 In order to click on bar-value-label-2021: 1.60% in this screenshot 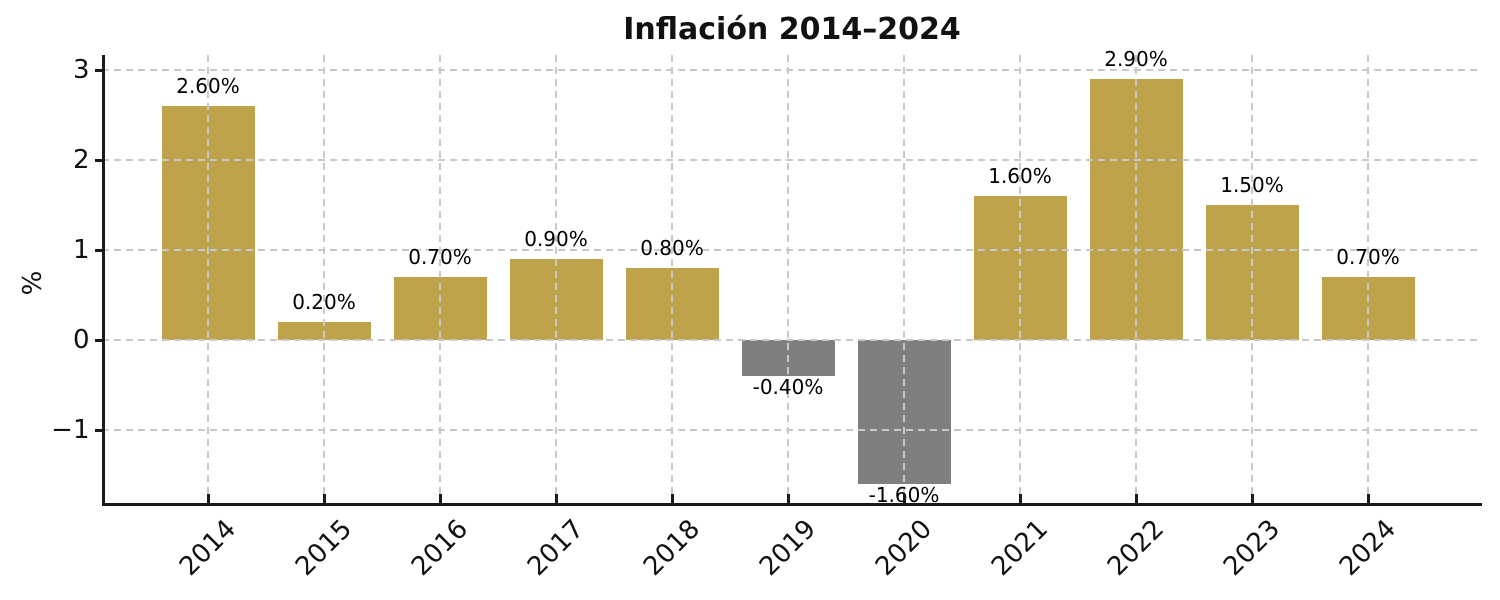, I will do `click(1020, 176)`.